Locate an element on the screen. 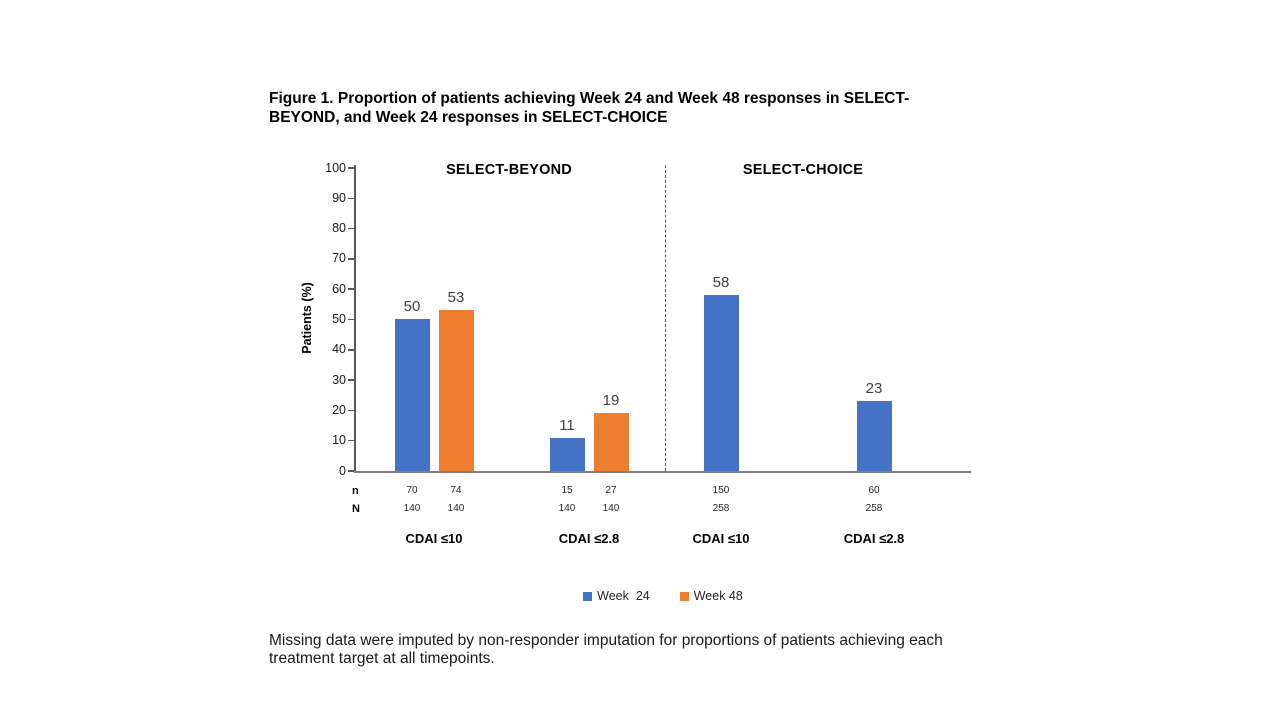 The height and width of the screenshot is (720, 1280). legend-item: Week 24 is located at coordinates (616, 596).